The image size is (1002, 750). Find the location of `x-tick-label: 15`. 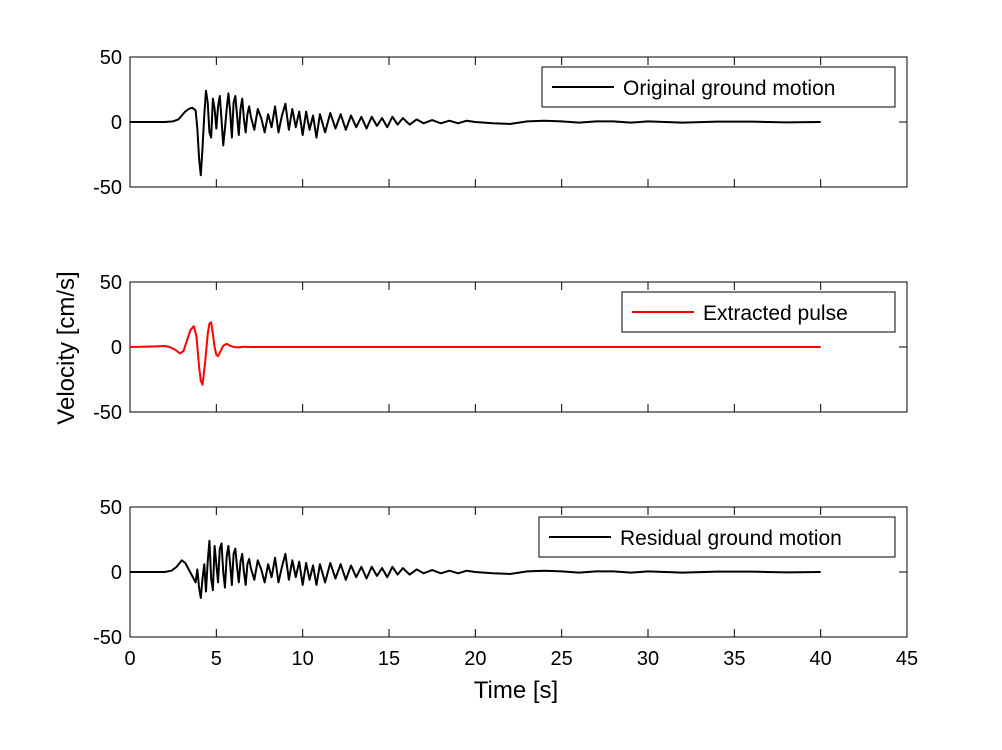

x-tick-label: 15 is located at coordinates (389, 659).